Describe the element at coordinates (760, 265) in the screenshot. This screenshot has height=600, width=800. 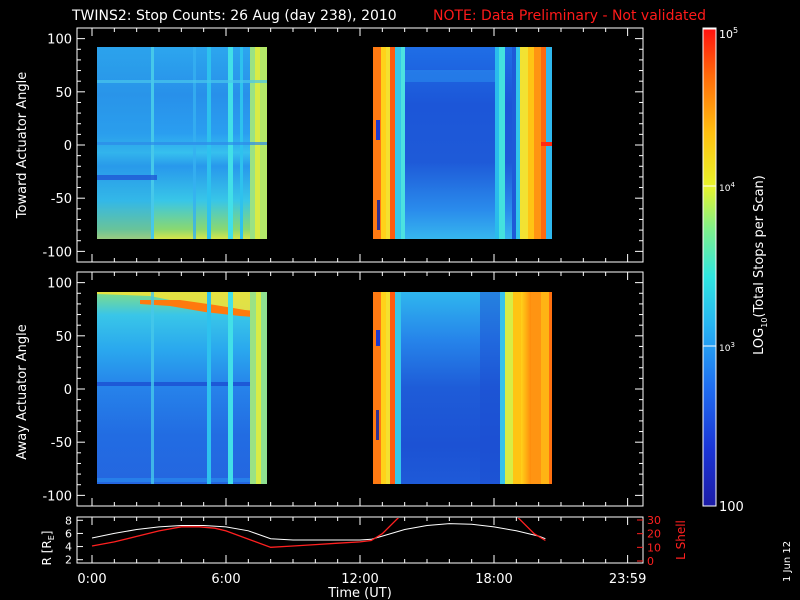
I see `colorbar-label: LOG10(Total Stops per Scan)` at that location.